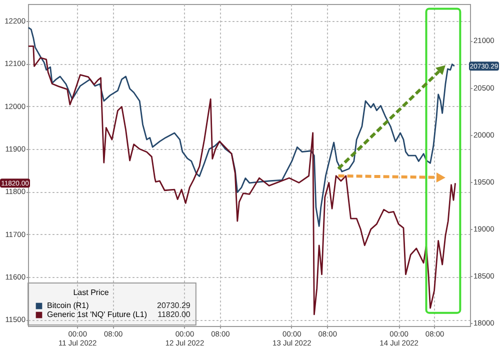  Describe the element at coordinates (68, 305) in the screenshot. I see `legend-label: Bitcoin (R1)` at that location.